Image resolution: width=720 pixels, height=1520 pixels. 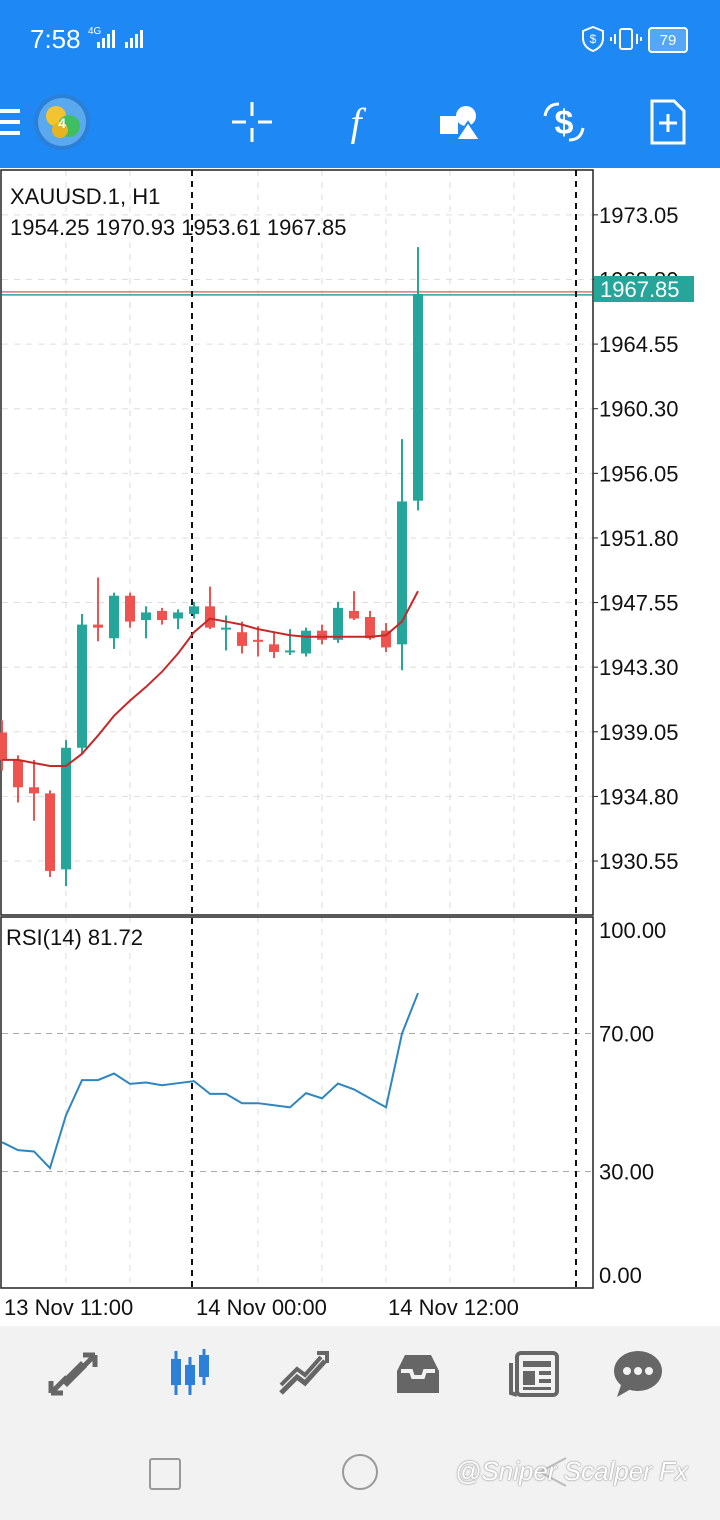 What do you see at coordinates (638, 1374) in the screenshot?
I see `messages-icon` at bounding box center [638, 1374].